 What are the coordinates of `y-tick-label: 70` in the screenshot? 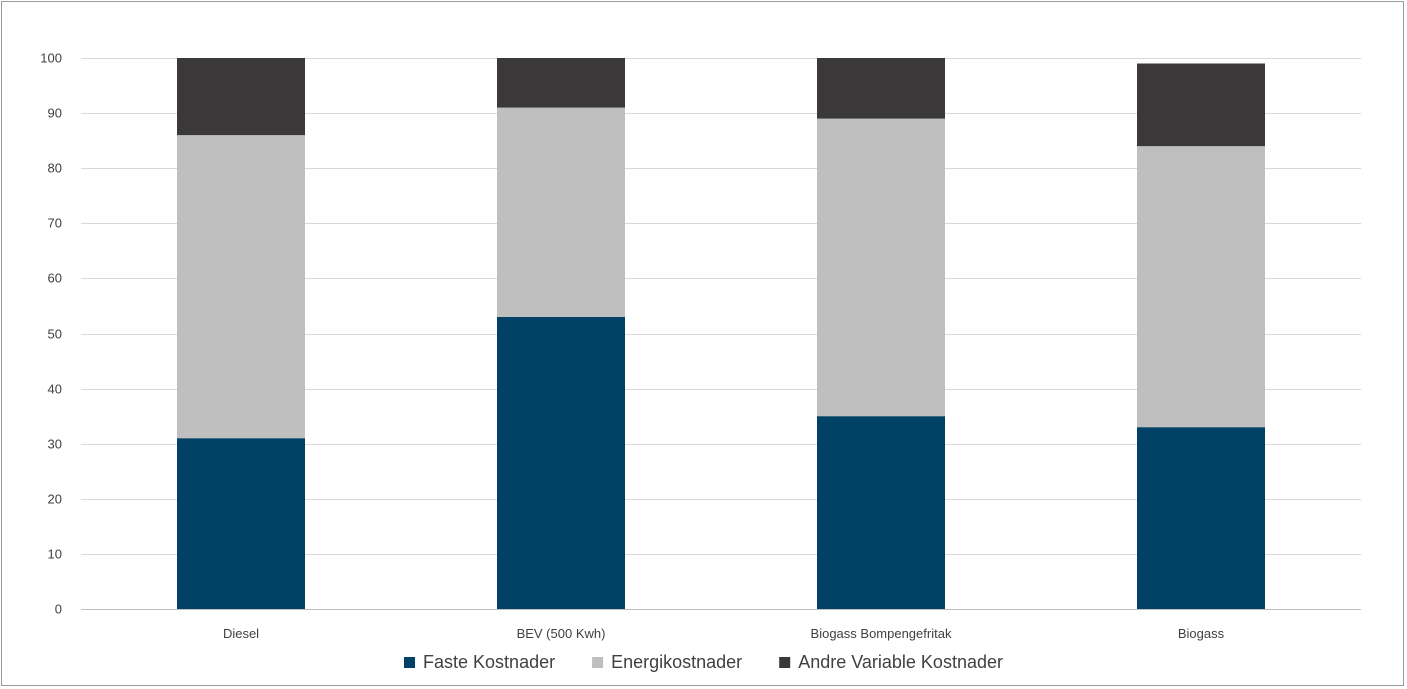 It's located at (55, 223).